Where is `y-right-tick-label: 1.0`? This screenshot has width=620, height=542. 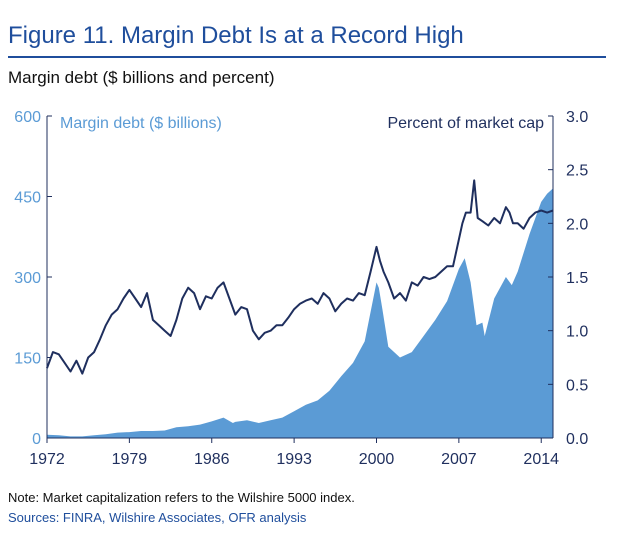 y-right-tick-label: 1.0 is located at coordinates (577, 332).